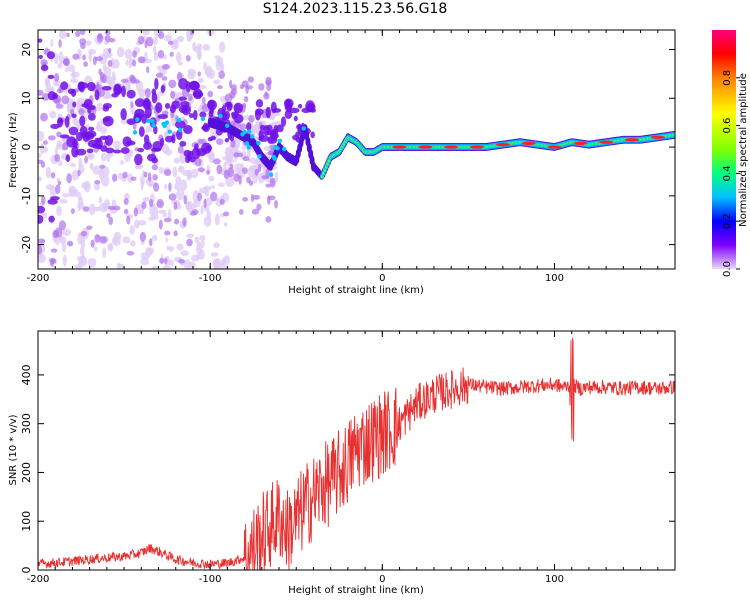  What do you see at coordinates (13, 150) in the screenshot?
I see `spectrogram-y-axis-label: Frequency (Hz)` at bounding box center [13, 150].